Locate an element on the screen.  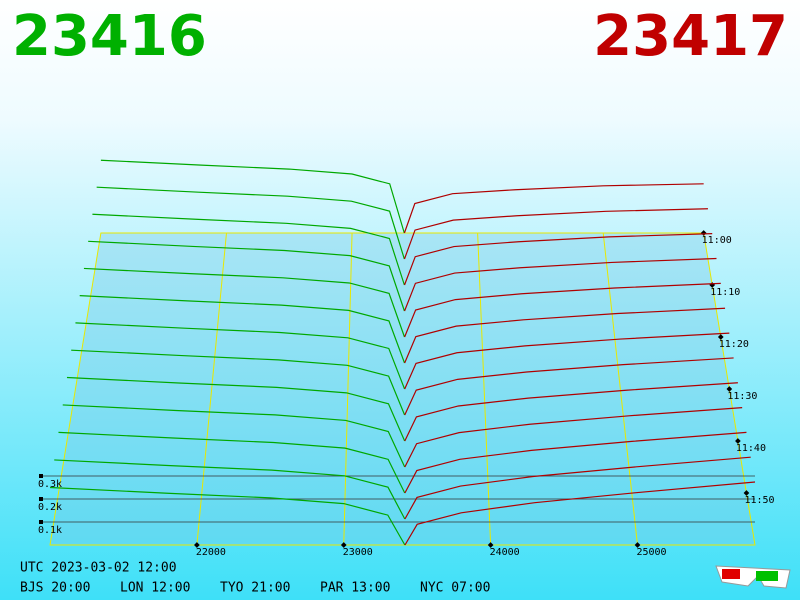
time-label: 11:10 is located at coordinates (725, 292).